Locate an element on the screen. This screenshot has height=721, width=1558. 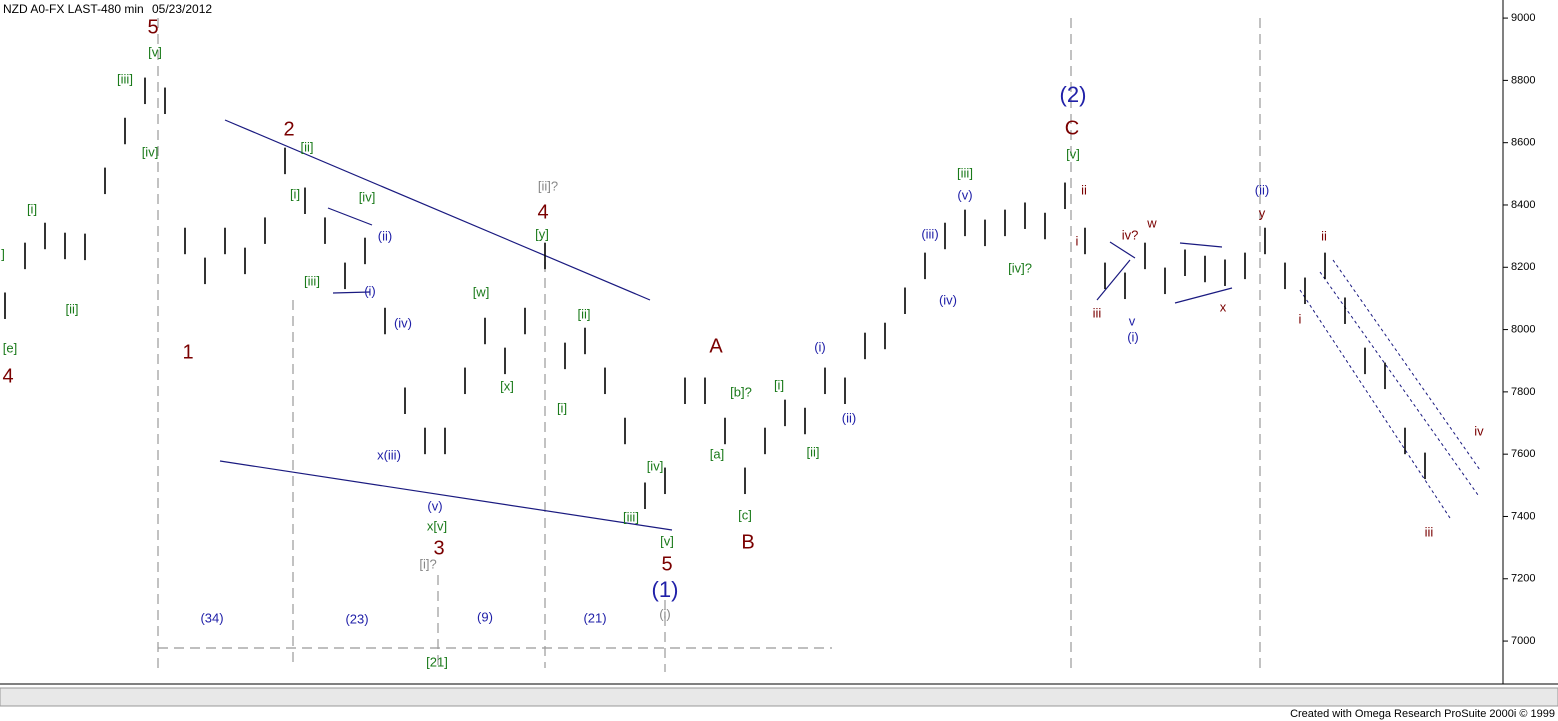
y-tick-label: 7400 is located at coordinates (1523, 516).